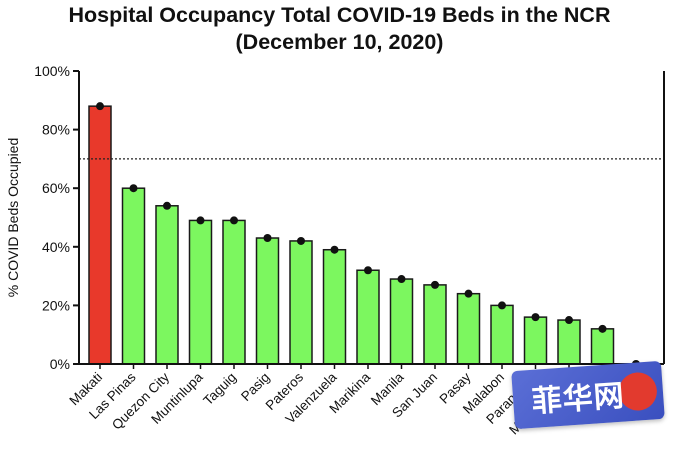 This screenshot has height=450, width=679. I want to click on bar-caloocan, so click(602, 346).